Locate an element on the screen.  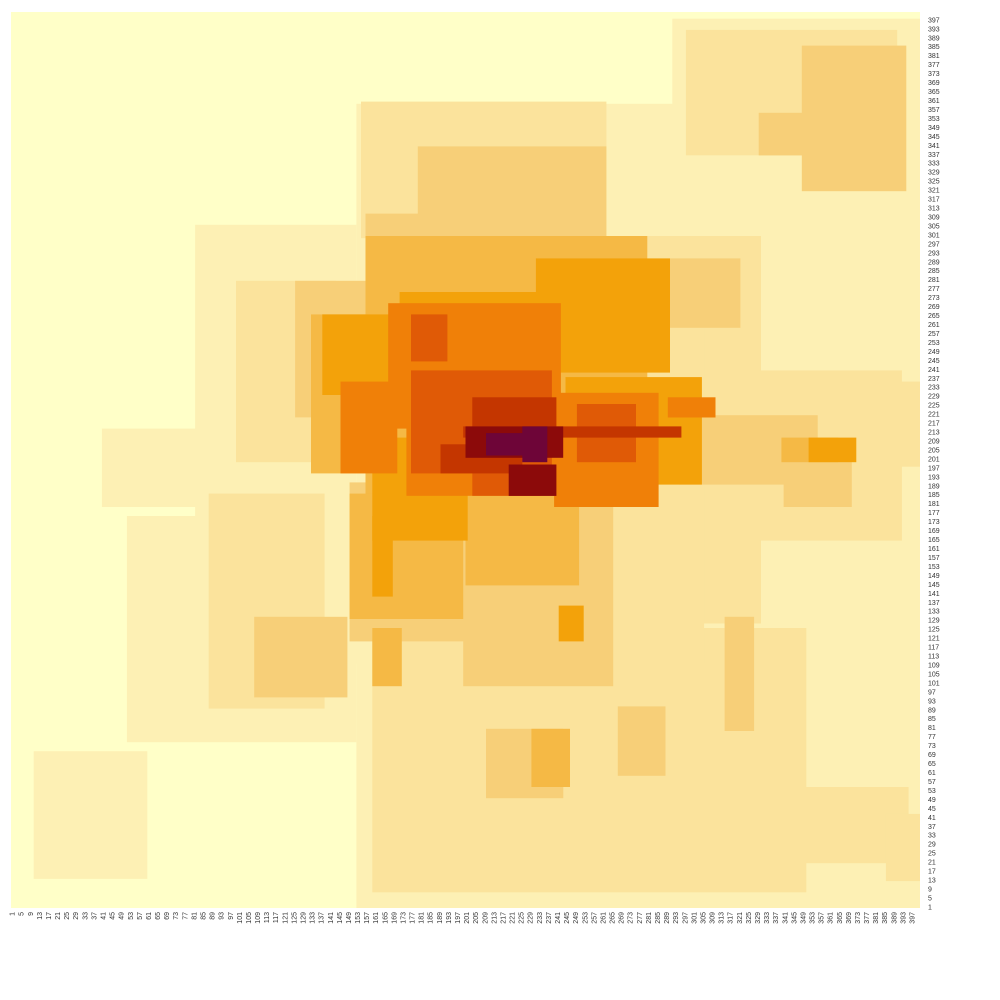
y-tick-label: 301 is located at coordinates (934, 235).